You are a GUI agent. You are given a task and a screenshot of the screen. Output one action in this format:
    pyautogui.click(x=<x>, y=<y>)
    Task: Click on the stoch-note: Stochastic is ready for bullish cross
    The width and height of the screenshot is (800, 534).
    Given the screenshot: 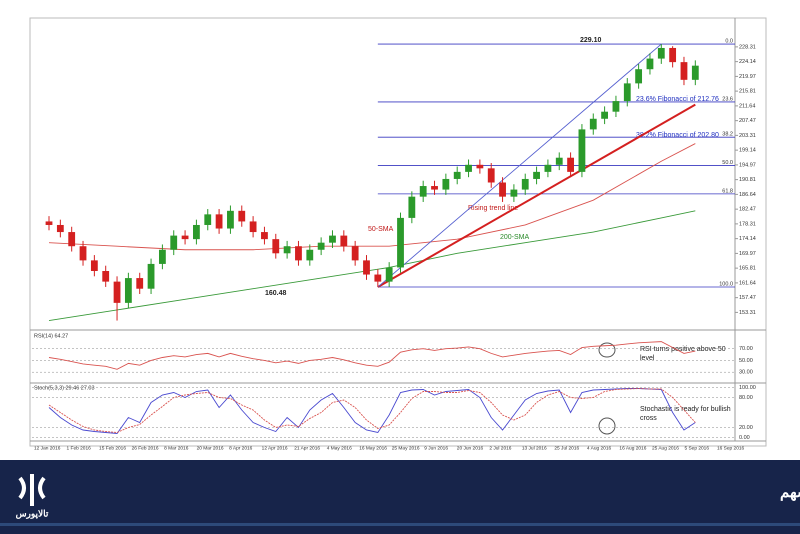 What is the action you would take?
    pyautogui.click(x=685, y=414)
    